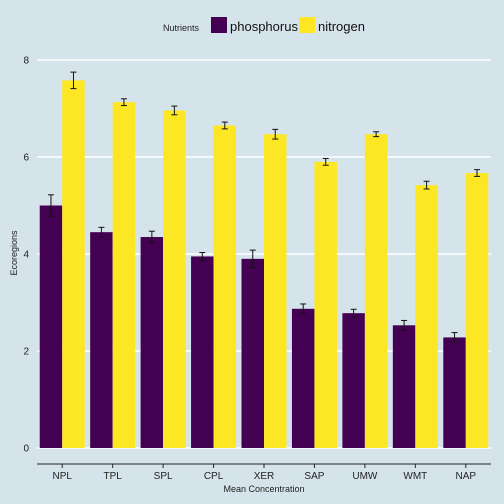 This screenshot has width=504, height=504. What do you see at coordinates (50, 205) in the screenshot?
I see `error-bar-phosphorus-NPL` at bounding box center [50, 205].